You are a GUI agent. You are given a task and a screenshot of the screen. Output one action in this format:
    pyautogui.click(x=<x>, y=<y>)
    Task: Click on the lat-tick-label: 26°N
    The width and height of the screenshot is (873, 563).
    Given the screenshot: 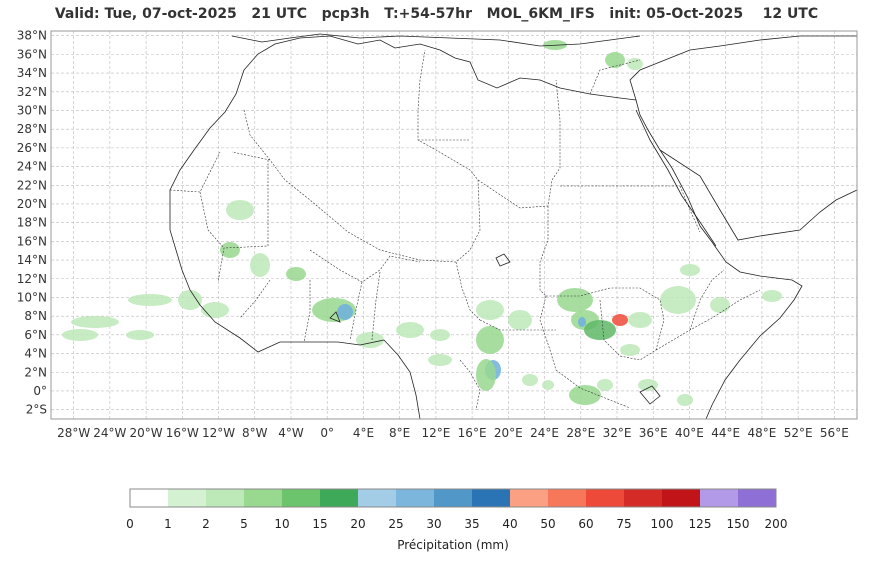 What is the action you would take?
    pyautogui.click(x=32, y=148)
    